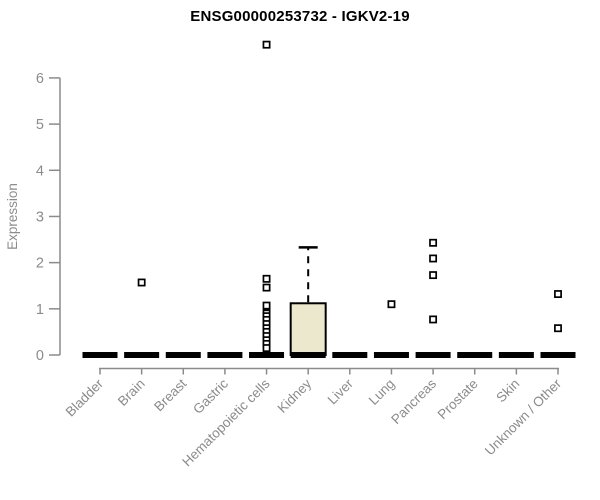 The height and width of the screenshot is (500, 600). What do you see at coordinates (413, 401) in the screenshot?
I see `x-tick-label-pancreas: Pancreas` at bounding box center [413, 401].